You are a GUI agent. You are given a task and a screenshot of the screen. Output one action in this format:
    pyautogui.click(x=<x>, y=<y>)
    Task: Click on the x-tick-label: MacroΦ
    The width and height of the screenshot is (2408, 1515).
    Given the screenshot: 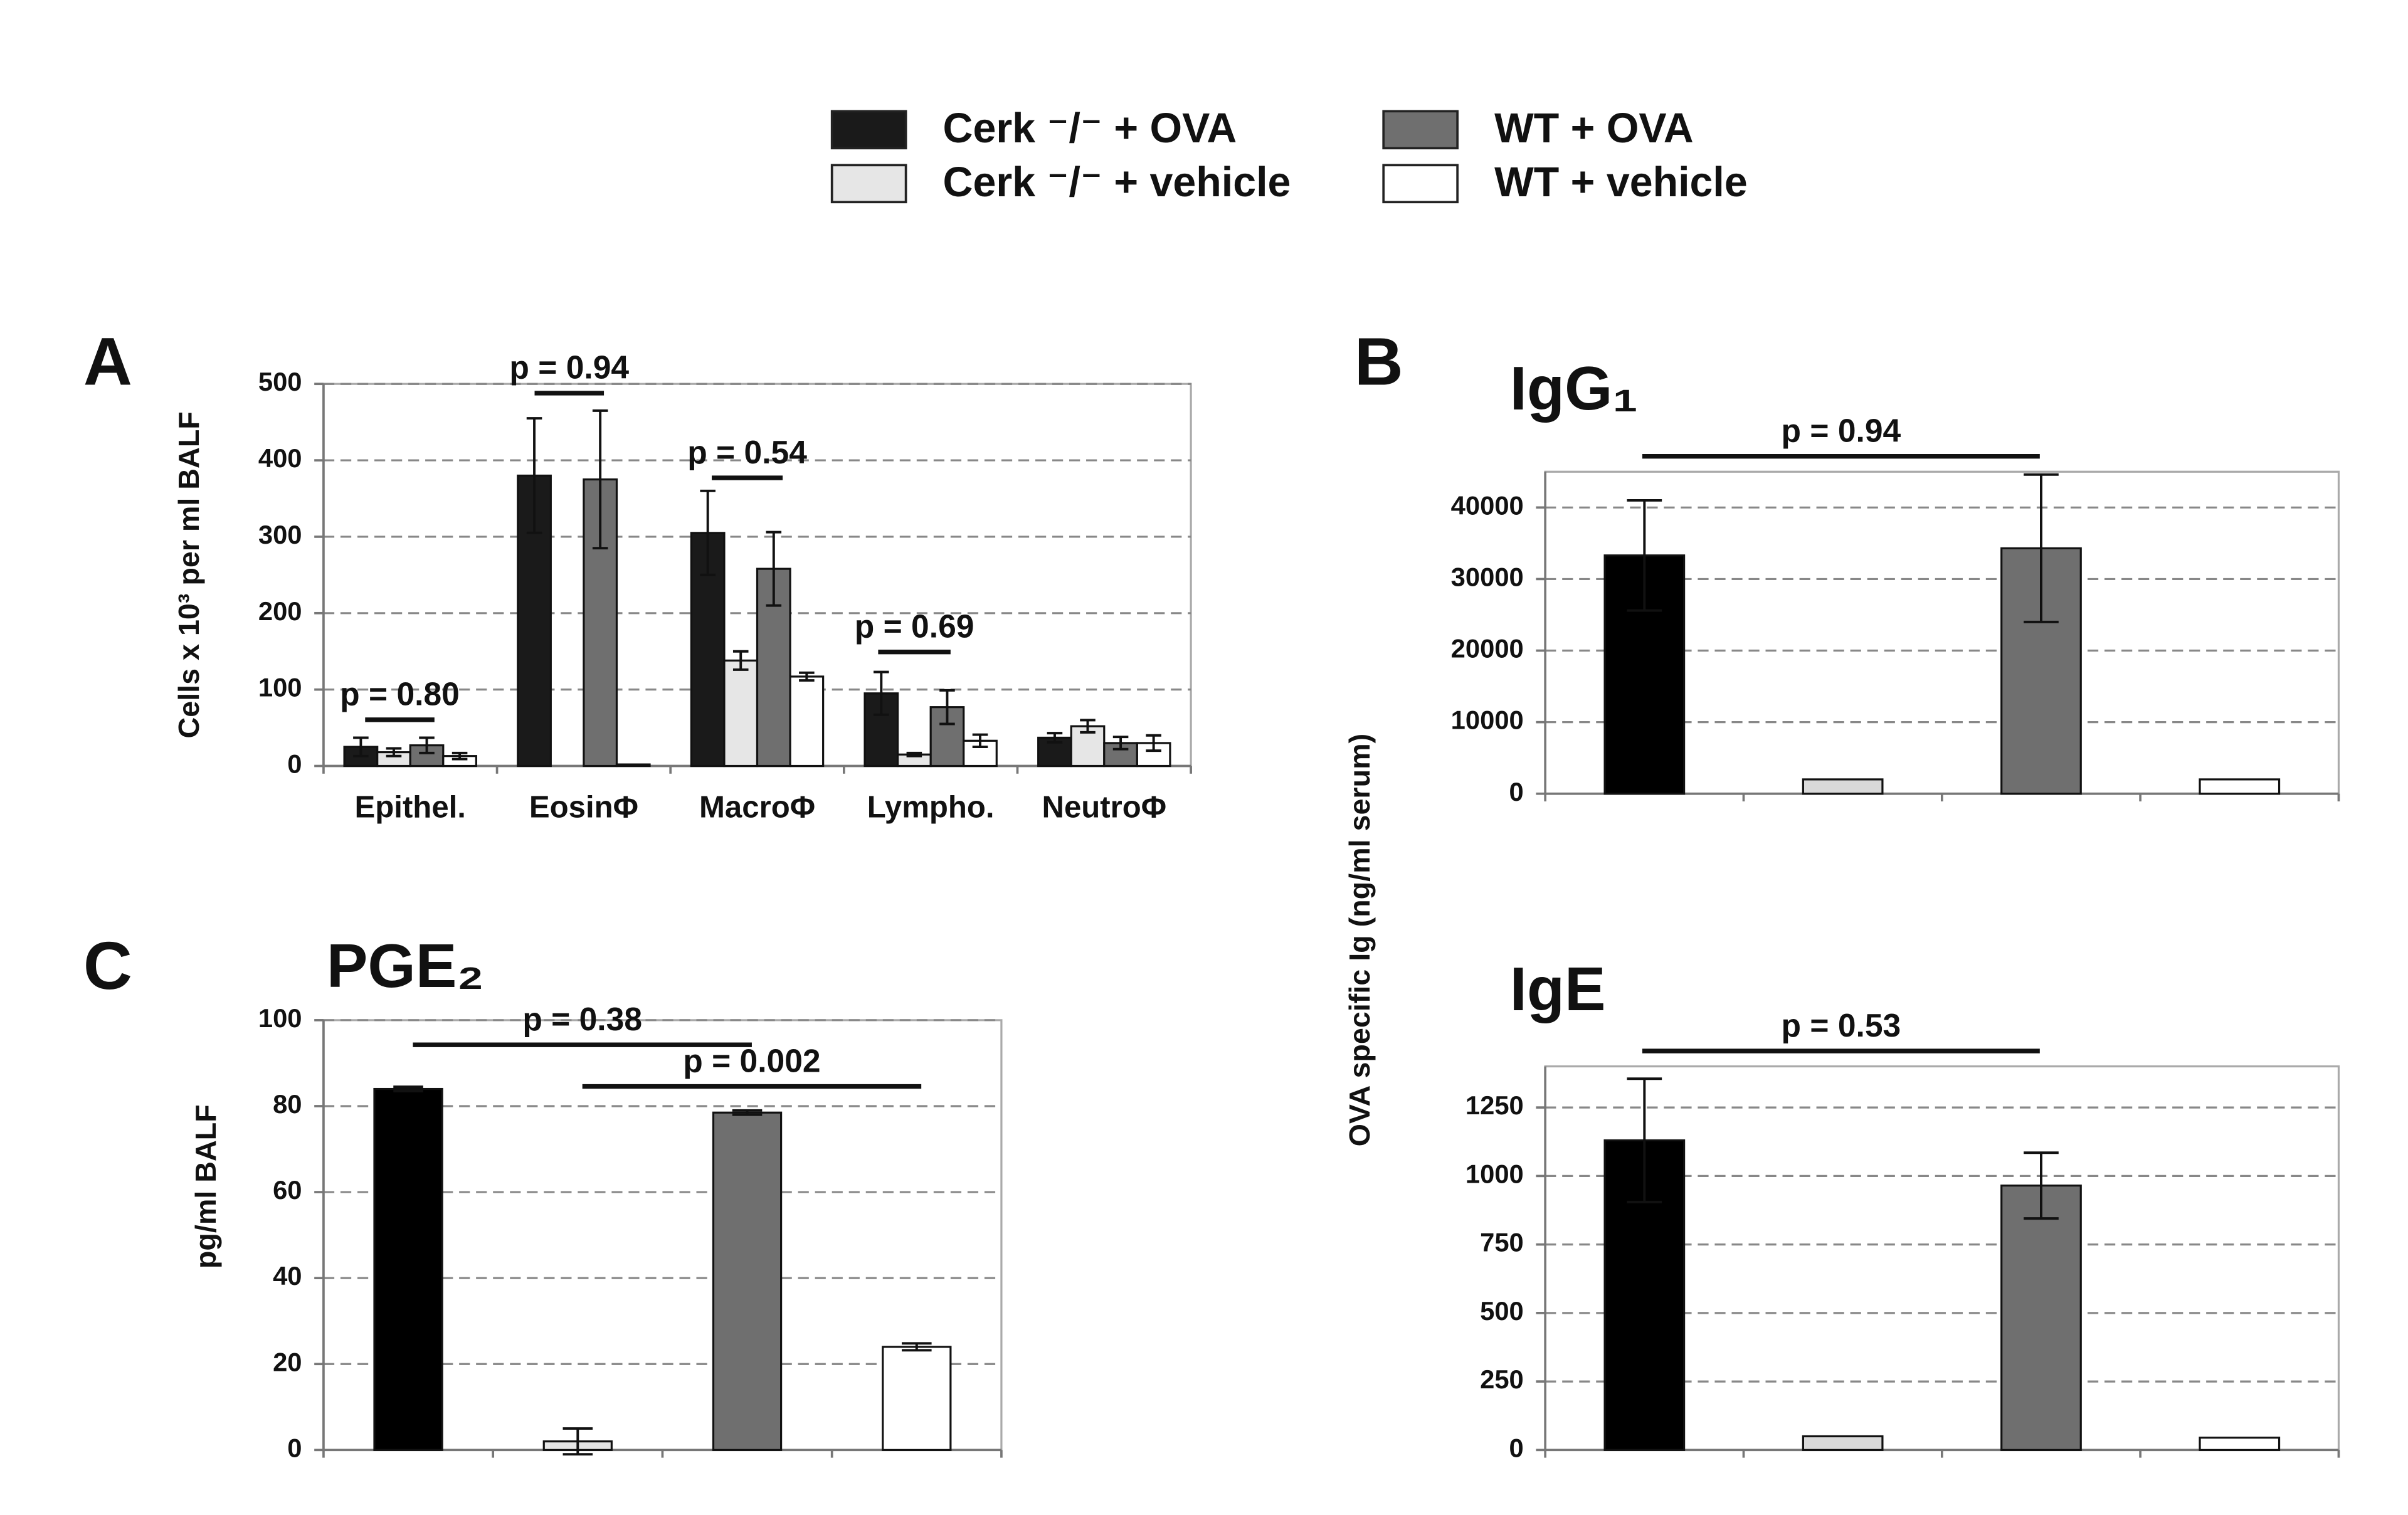 What is the action you would take?
    pyautogui.click(x=757, y=807)
    